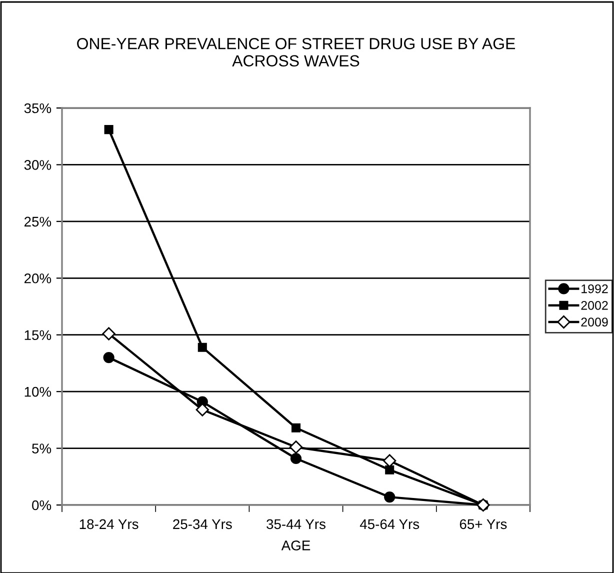 Image resolution: width=614 pixels, height=573 pixels. What do you see at coordinates (595, 289) in the screenshot?
I see `legend-label: 1992` at bounding box center [595, 289].